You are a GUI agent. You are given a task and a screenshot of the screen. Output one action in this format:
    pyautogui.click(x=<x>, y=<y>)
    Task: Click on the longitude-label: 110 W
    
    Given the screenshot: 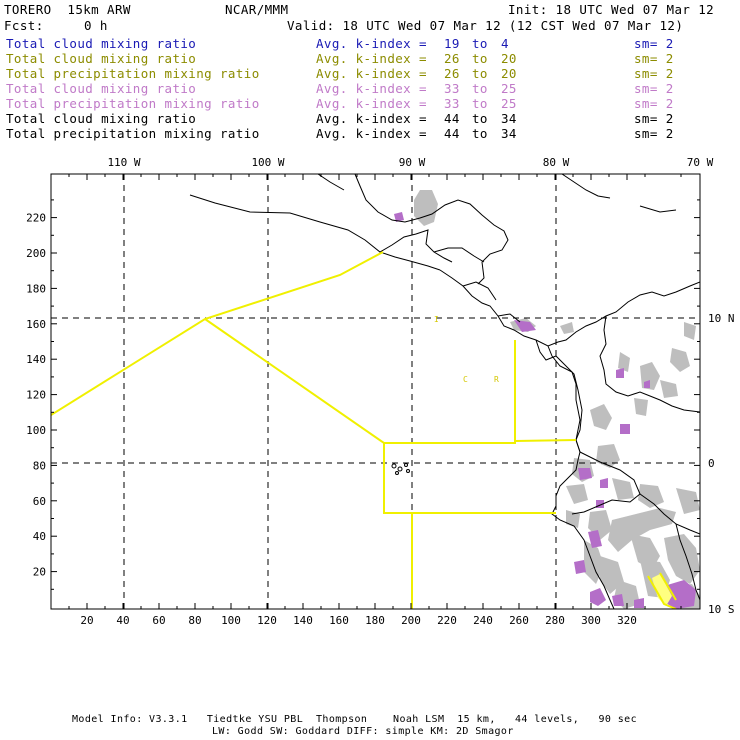 What is the action you would take?
    pyautogui.click(x=123, y=162)
    